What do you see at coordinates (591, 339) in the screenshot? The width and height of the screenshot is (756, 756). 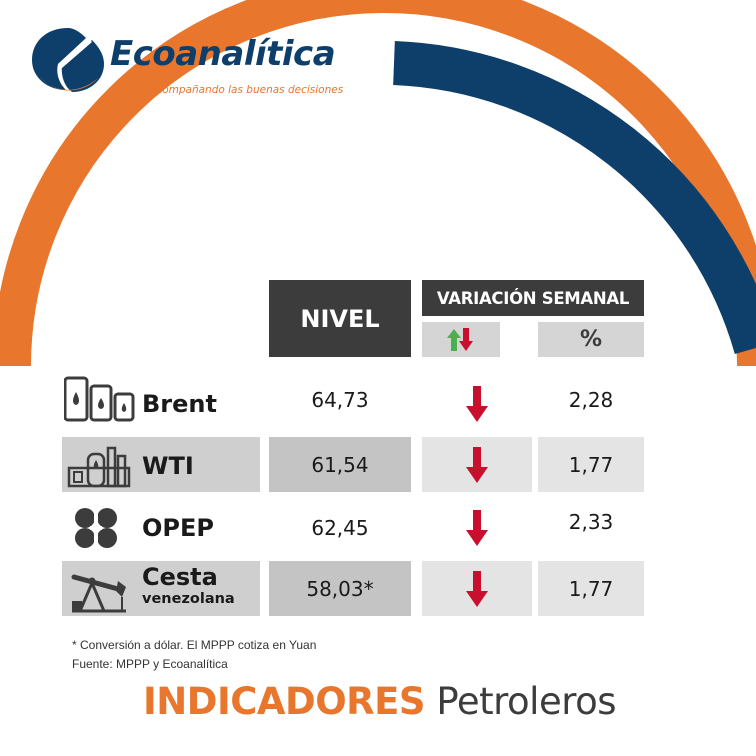 I see `header-percent: %` at bounding box center [591, 339].